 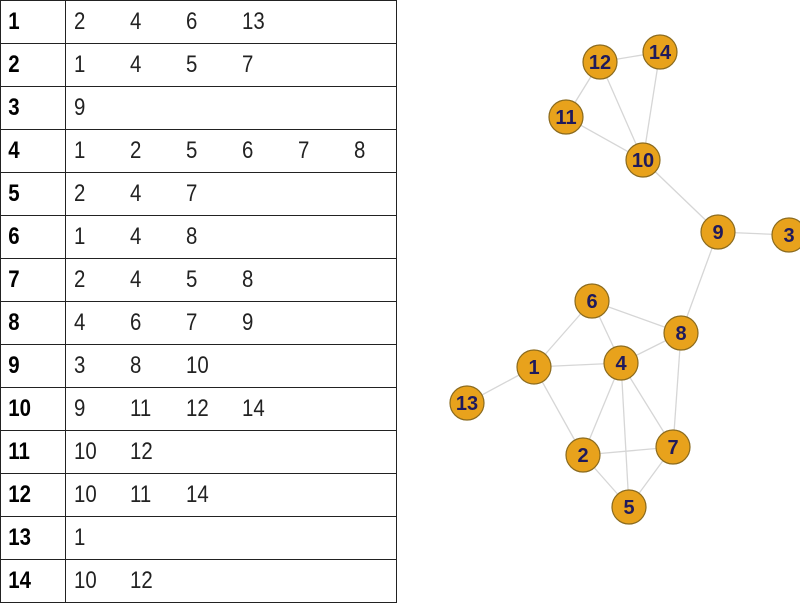 I want to click on graph-node-8: 8, so click(x=681, y=333).